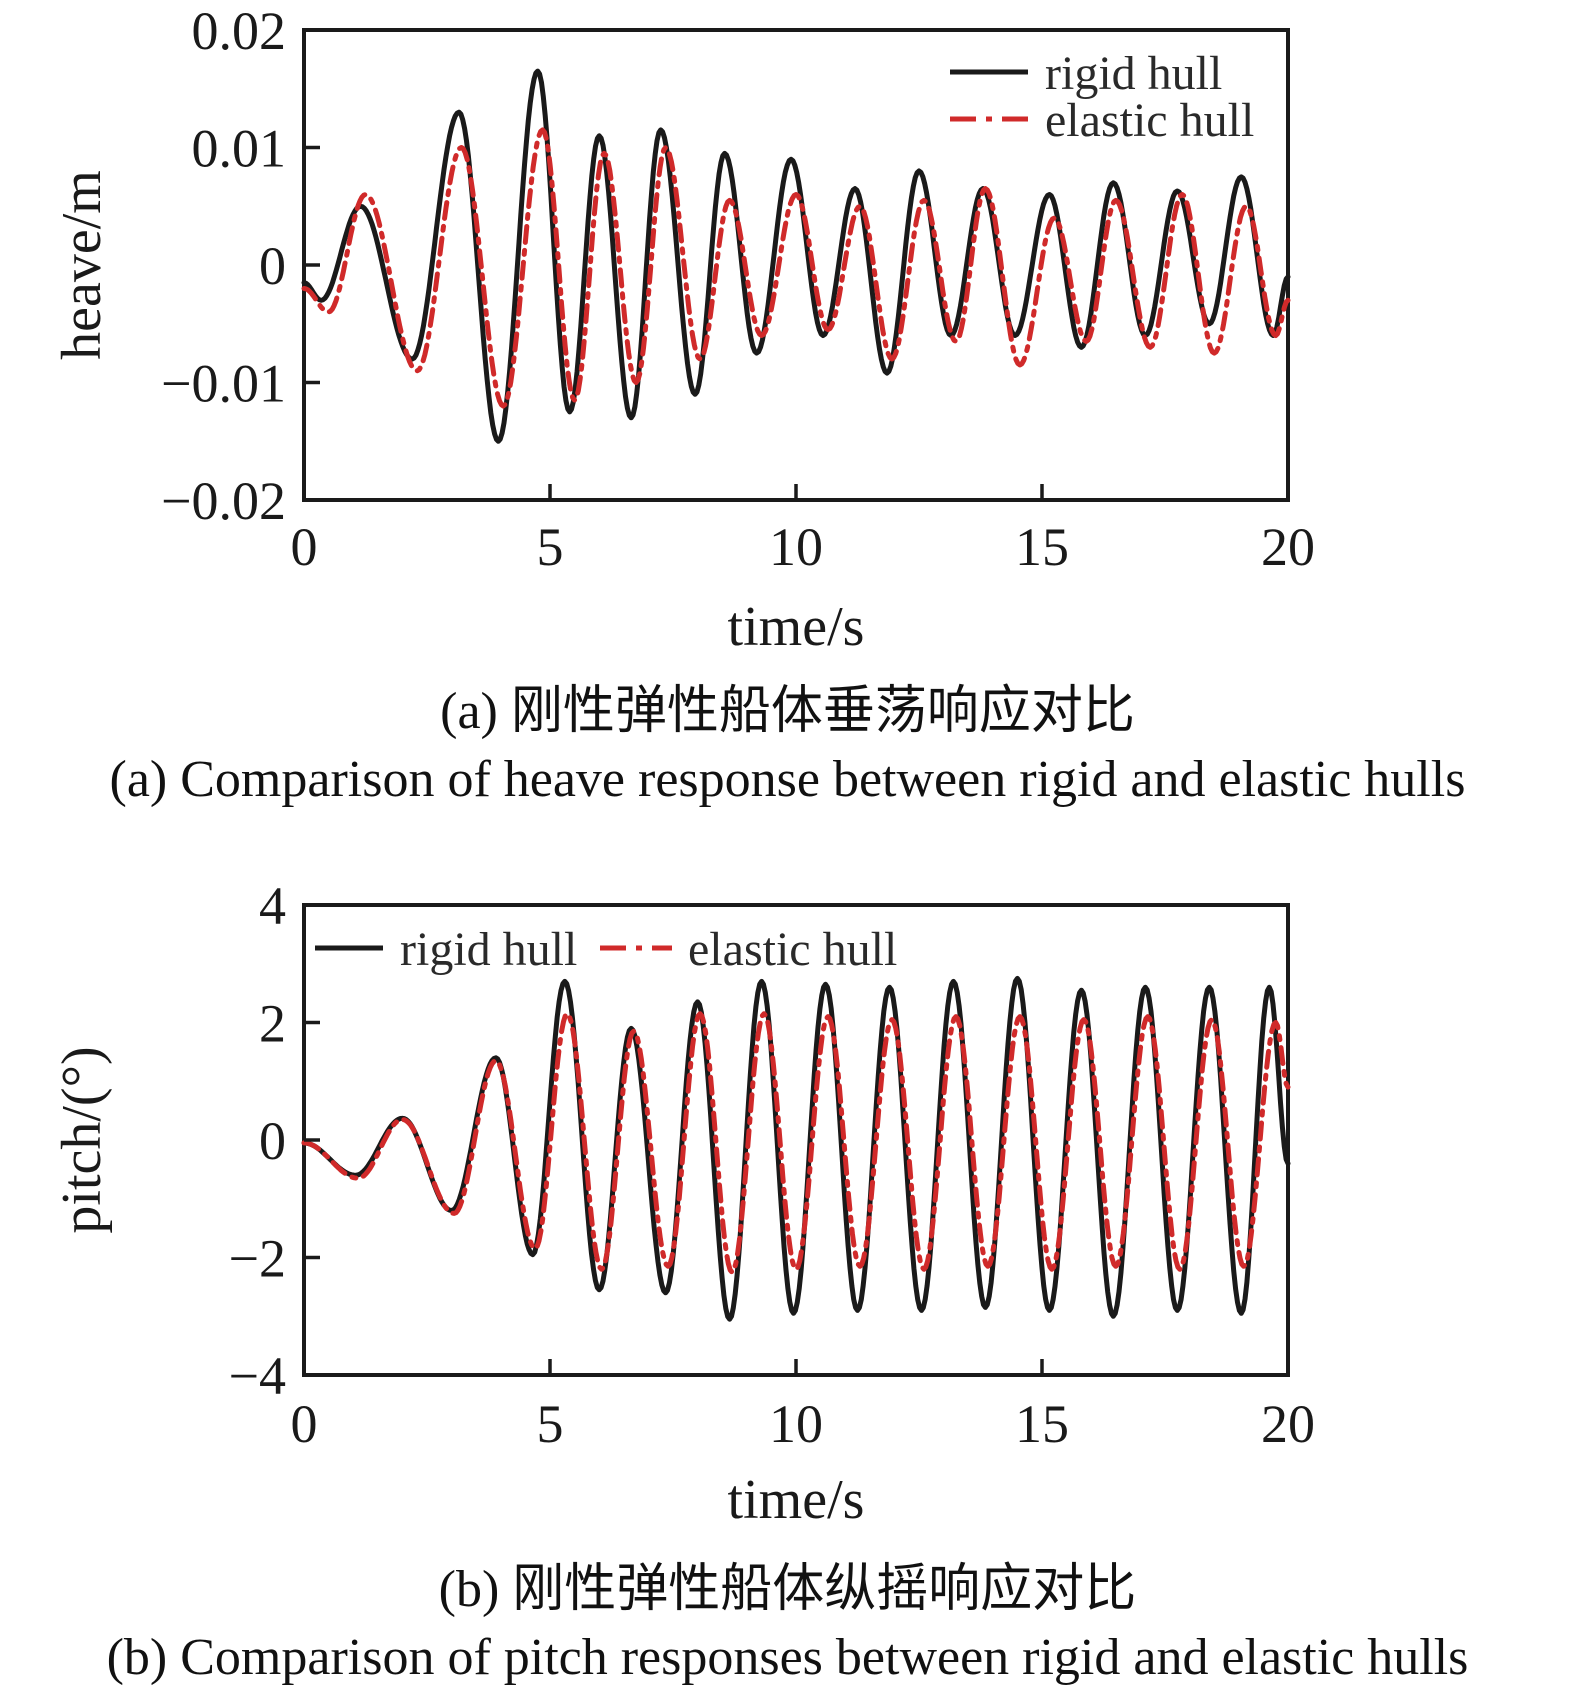 The height and width of the screenshot is (1692, 1575). Describe the element at coordinates (223, 384) in the screenshot. I see `y-tick-label: −0.01` at that location.